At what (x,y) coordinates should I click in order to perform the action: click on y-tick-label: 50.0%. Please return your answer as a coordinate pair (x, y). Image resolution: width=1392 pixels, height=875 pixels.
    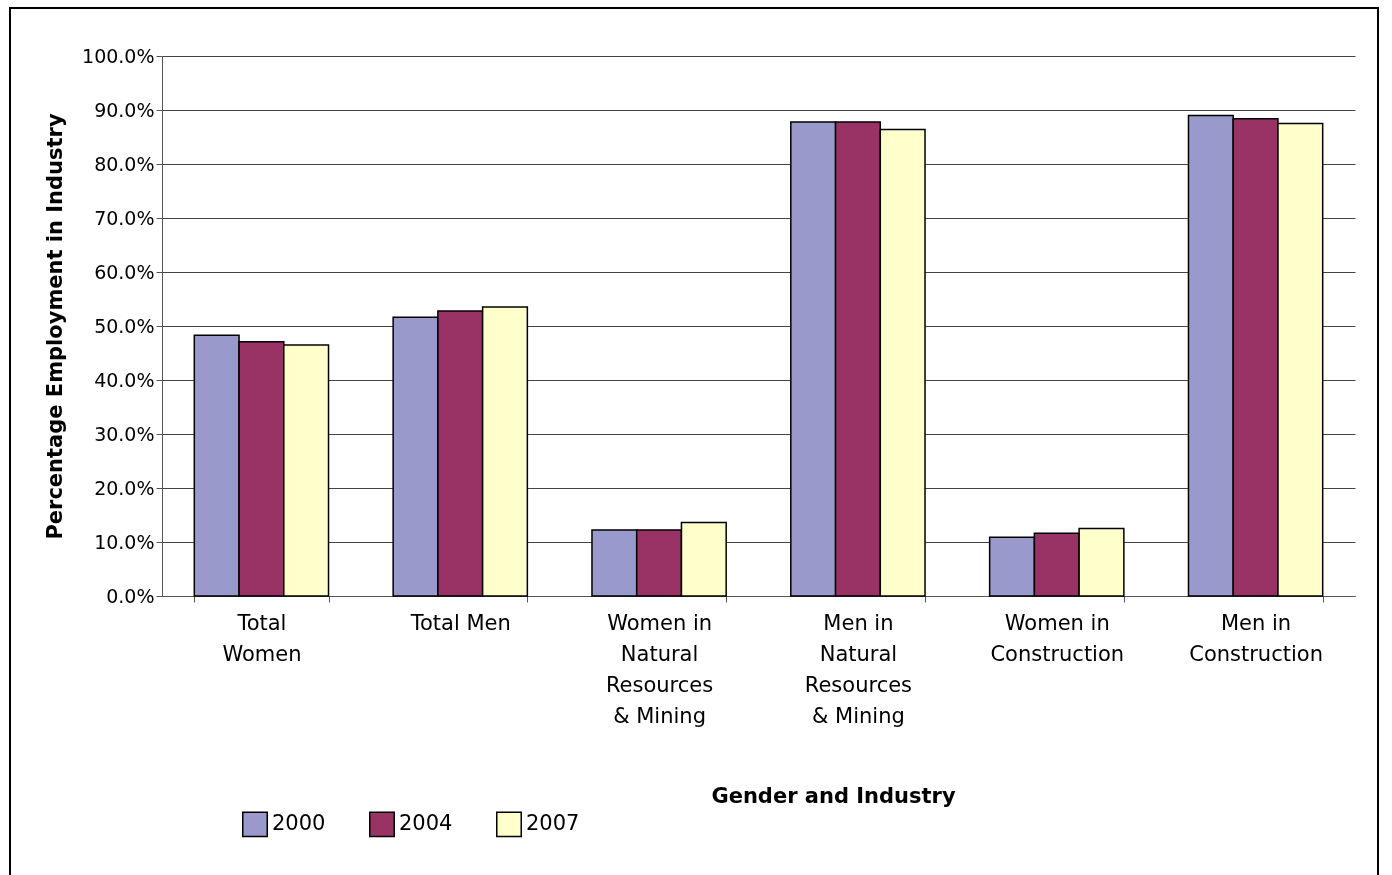
    Looking at the image, I should click on (124, 325).